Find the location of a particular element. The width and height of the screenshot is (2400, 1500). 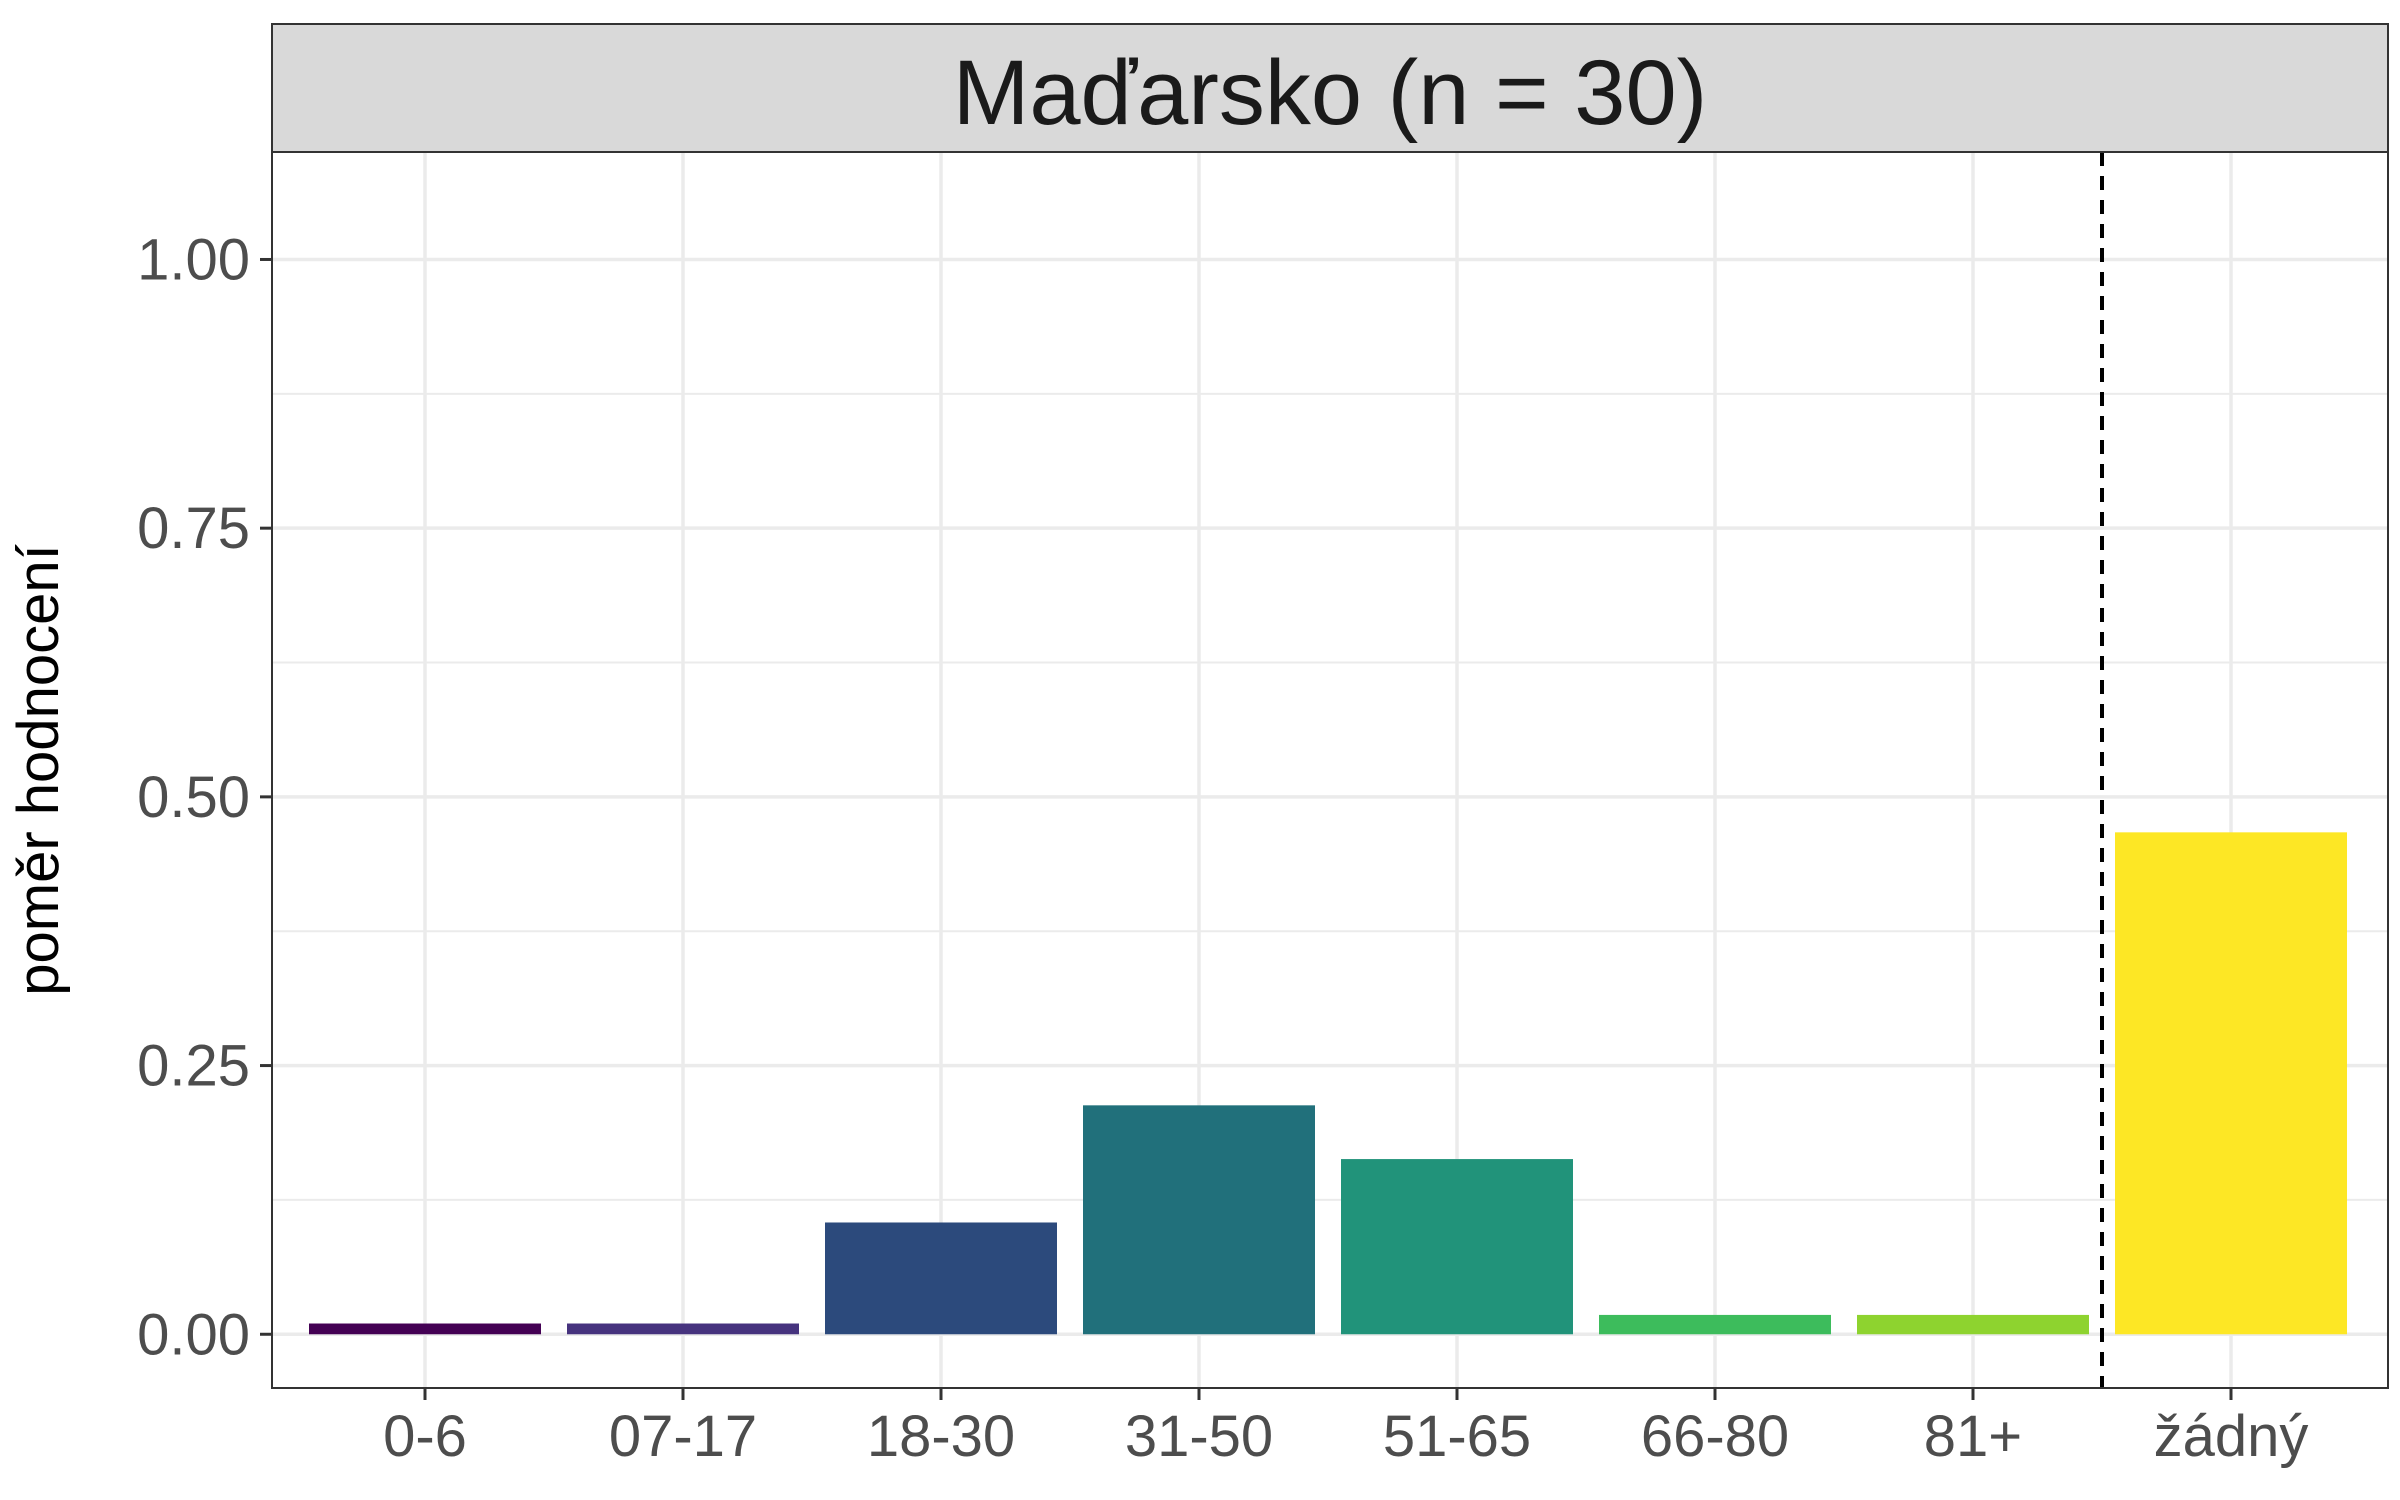

y-tick-label: 0.50 is located at coordinates (193, 797).